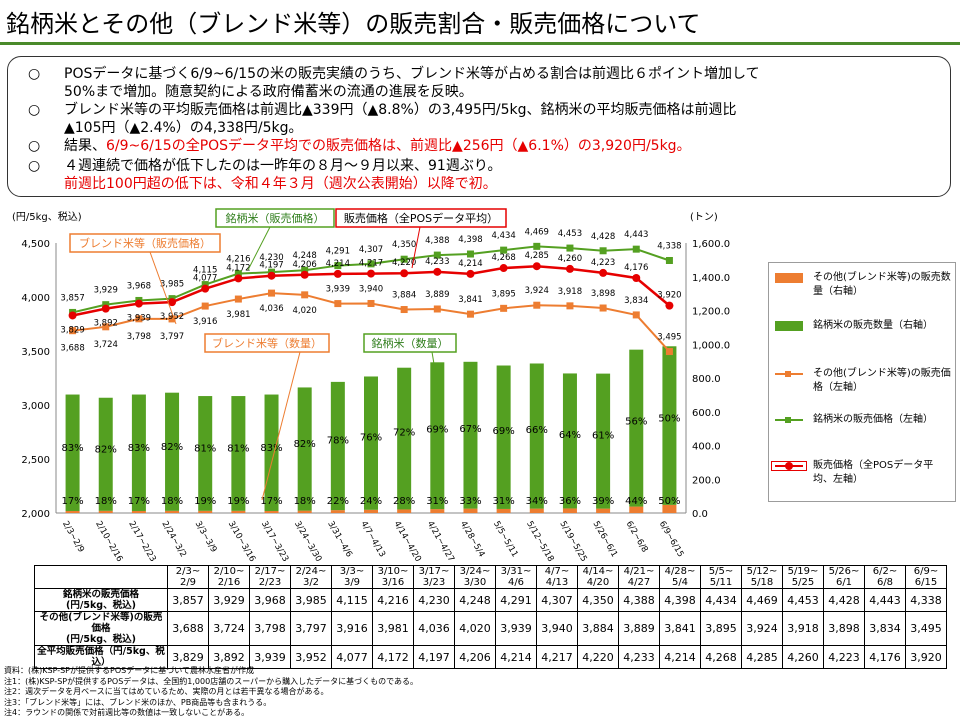 This screenshot has width=960, height=720. What do you see at coordinates (516, 582) in the screenshot?
I see `header-line: 4/6` at bounding box center [516, 582].